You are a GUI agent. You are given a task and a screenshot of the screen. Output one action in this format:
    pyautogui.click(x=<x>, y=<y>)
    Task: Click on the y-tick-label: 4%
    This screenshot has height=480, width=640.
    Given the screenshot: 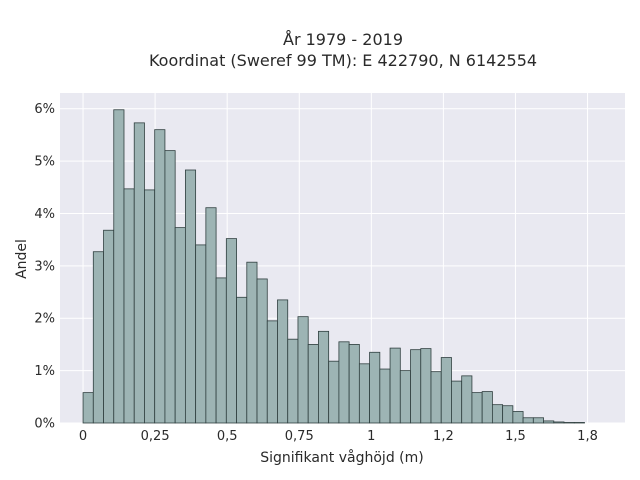 What is the action you would take?
    pyautogui.click(x=44, y=214)
    